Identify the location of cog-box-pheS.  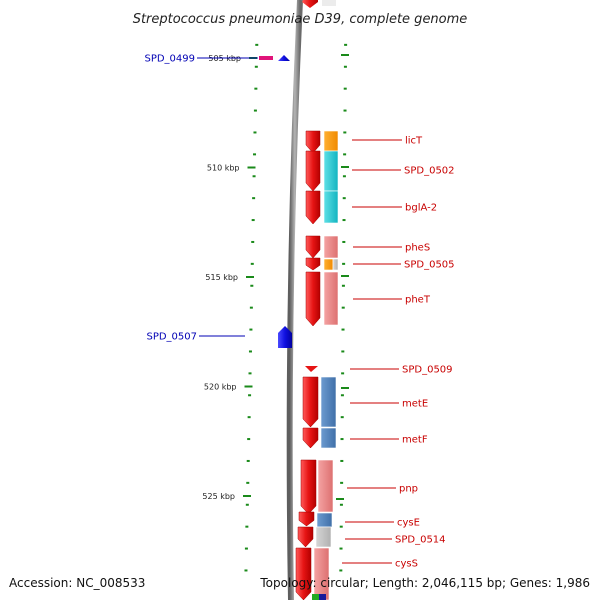
(331, 247).